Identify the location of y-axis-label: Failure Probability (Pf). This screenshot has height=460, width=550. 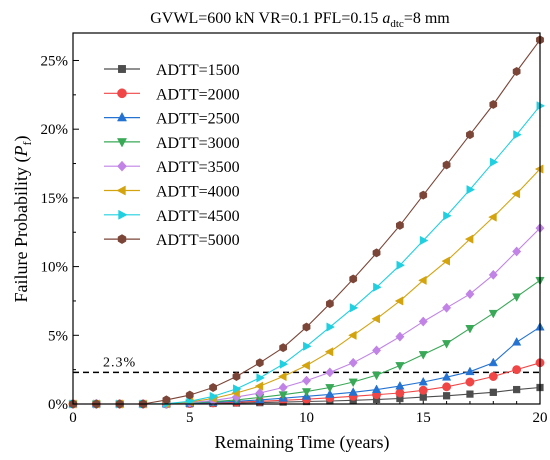
(22, 219).